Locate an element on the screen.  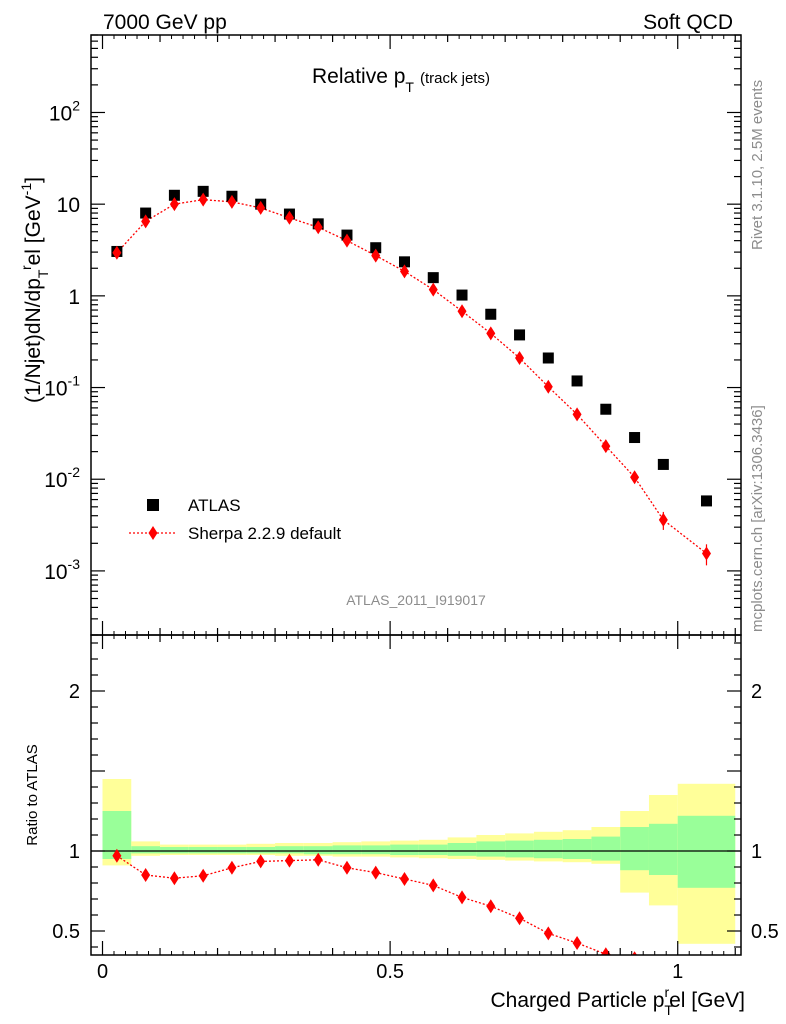
y-label-close: ] is located at coordinates (33, 180).